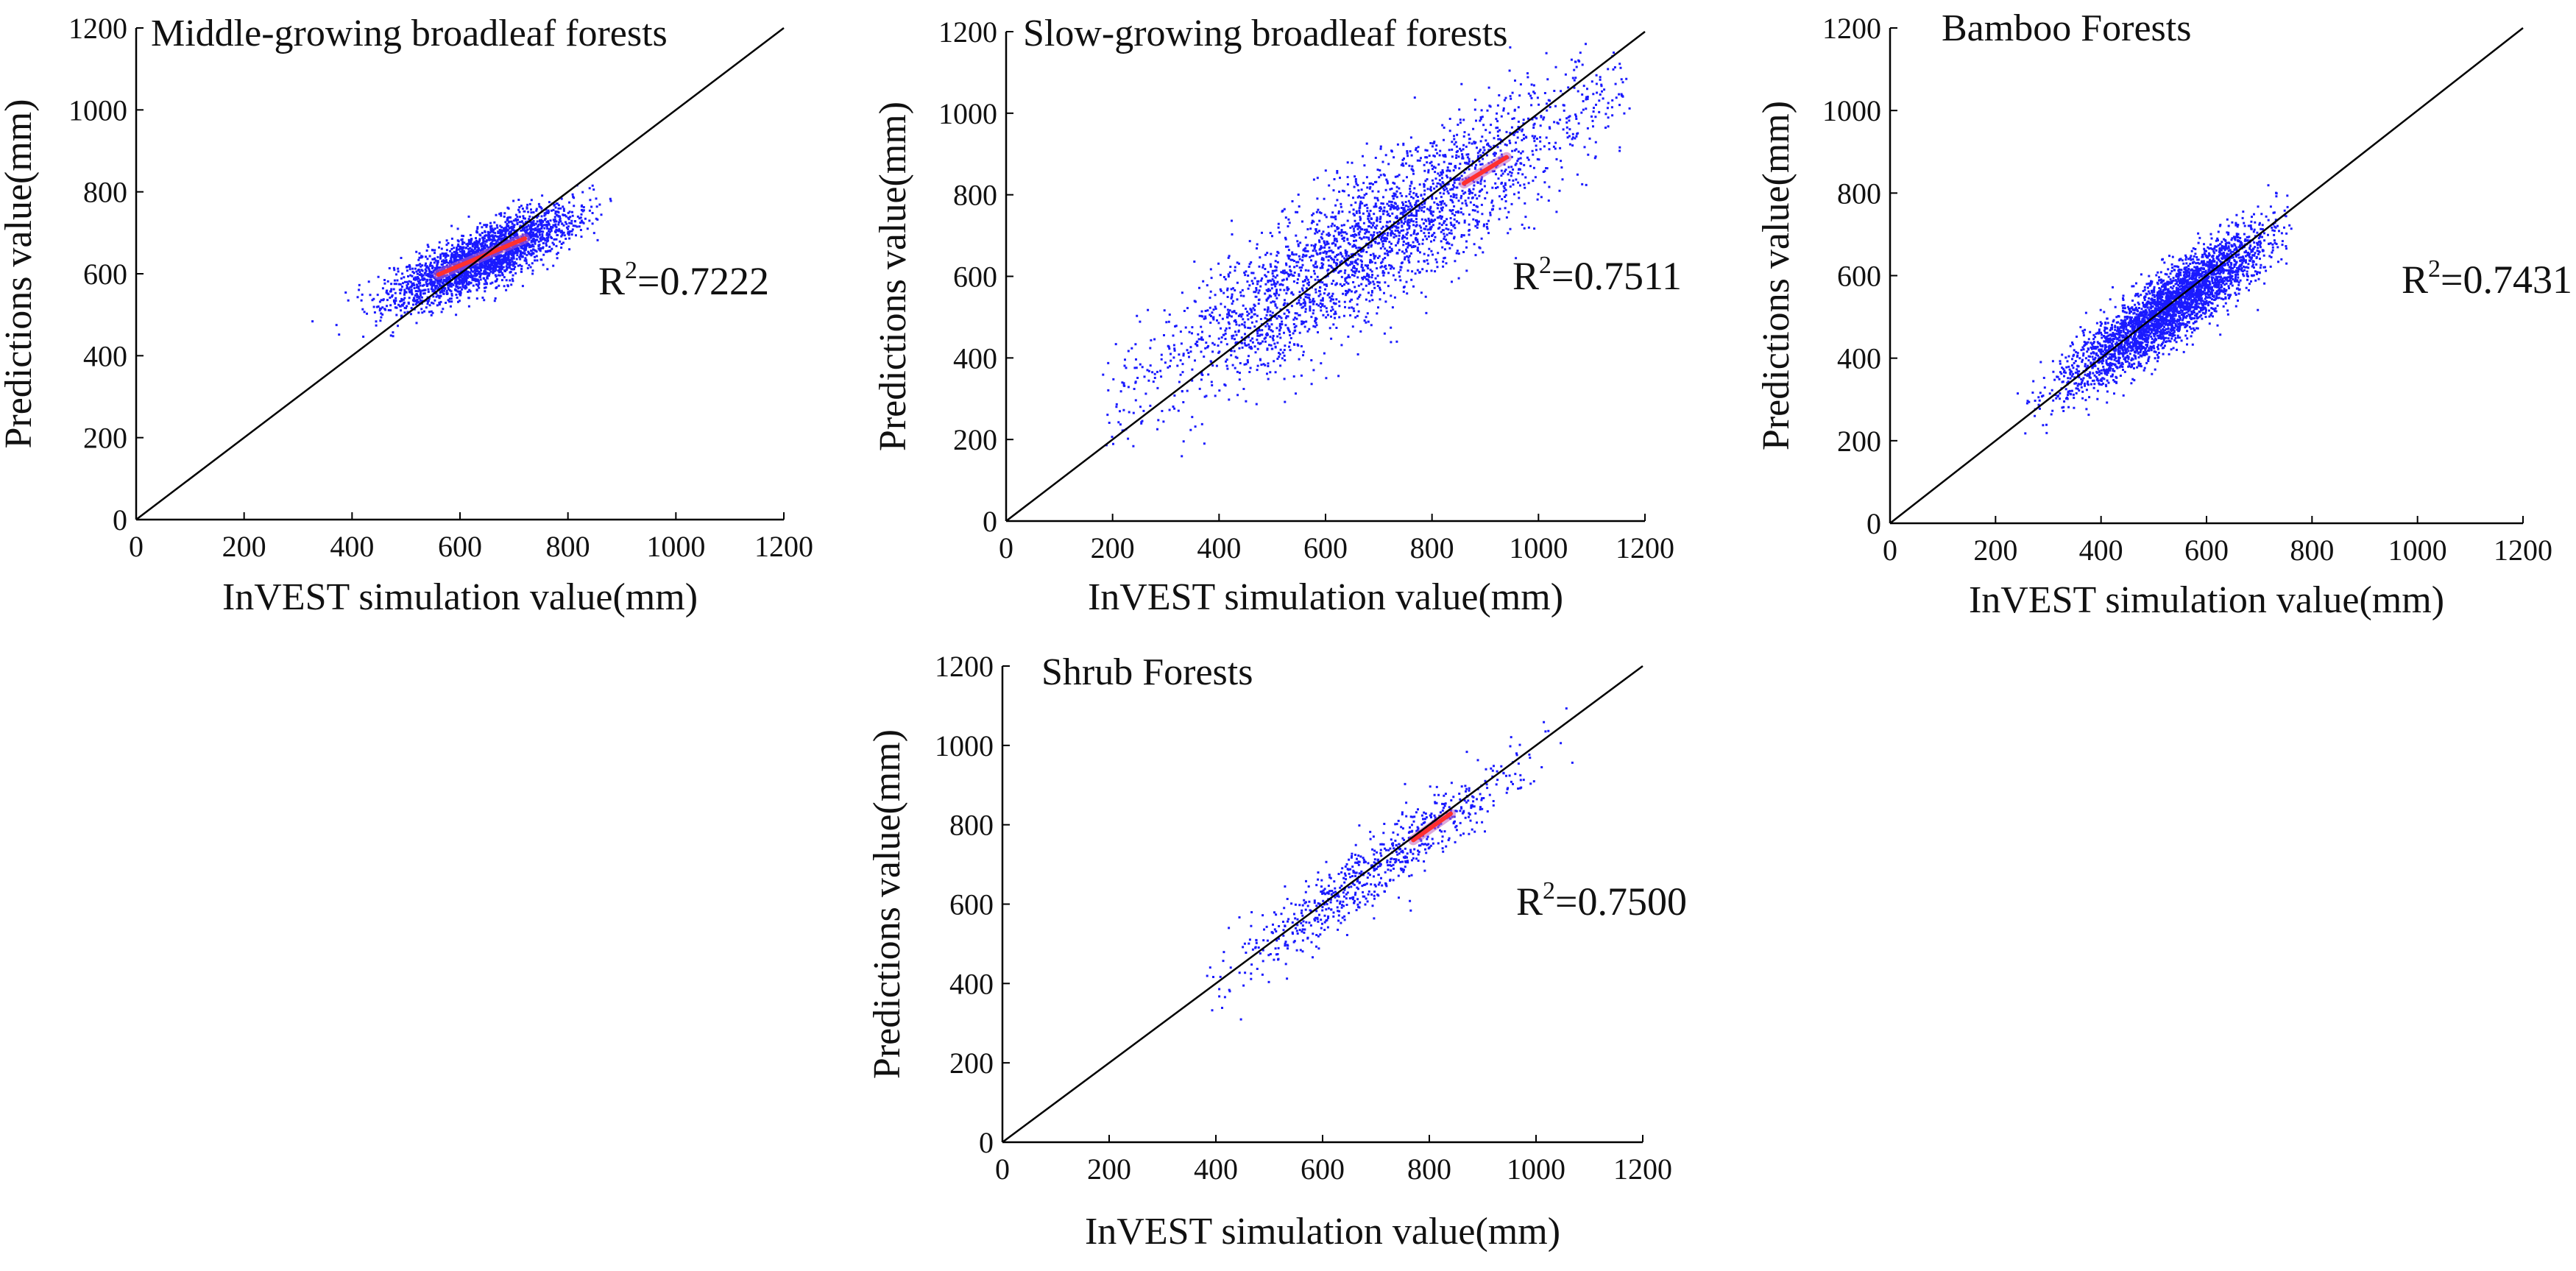 The width and height of the screenshot is (2576, 1271). I want to click on r-squared-label: R2=0.7500, so click(1602, 901).